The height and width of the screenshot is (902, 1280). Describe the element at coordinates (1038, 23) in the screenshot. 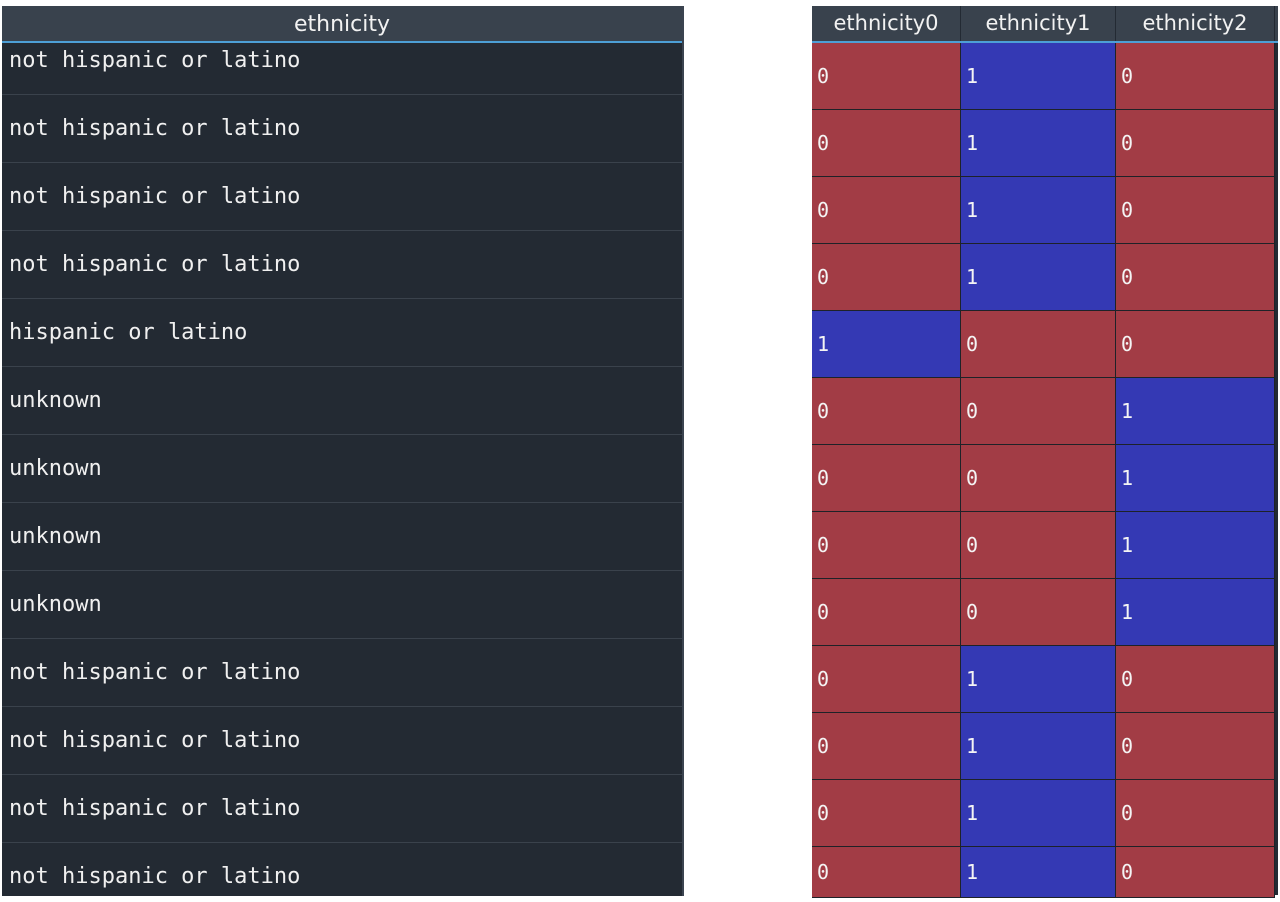

I see `column-header-ethnicity1: ethnicity1` at that location.